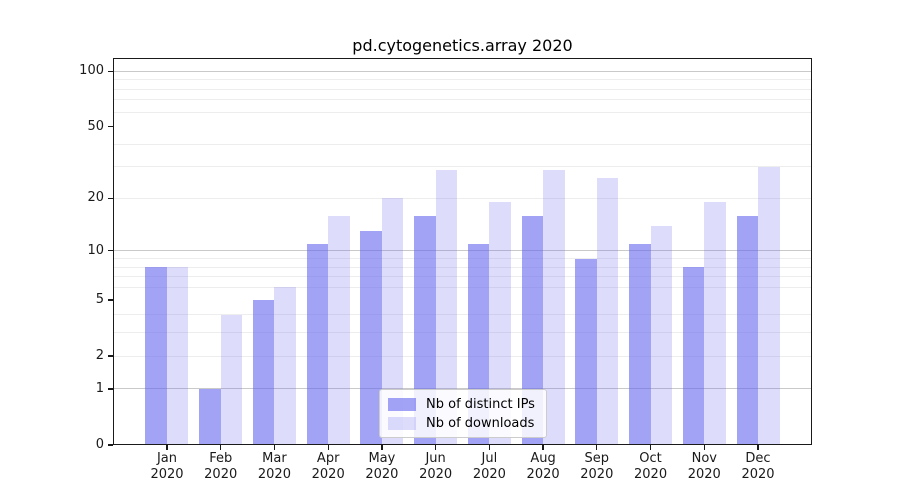  What do you see at coordinates (554, 307) in the screenshot?
I see `bar-nb-of-downloads-aug` at bounding box center [554, 307].